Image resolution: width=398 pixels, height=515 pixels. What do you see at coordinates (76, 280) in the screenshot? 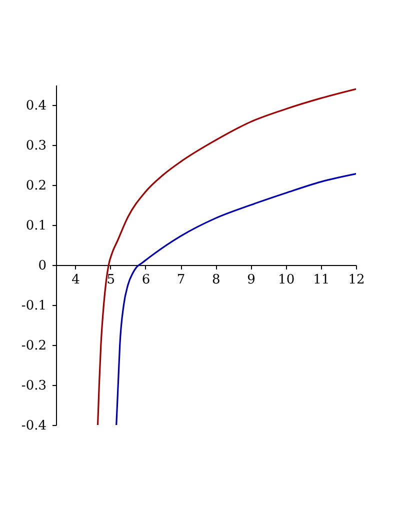
I see `x-tick-label: 4` at bounding box center [76, 280].